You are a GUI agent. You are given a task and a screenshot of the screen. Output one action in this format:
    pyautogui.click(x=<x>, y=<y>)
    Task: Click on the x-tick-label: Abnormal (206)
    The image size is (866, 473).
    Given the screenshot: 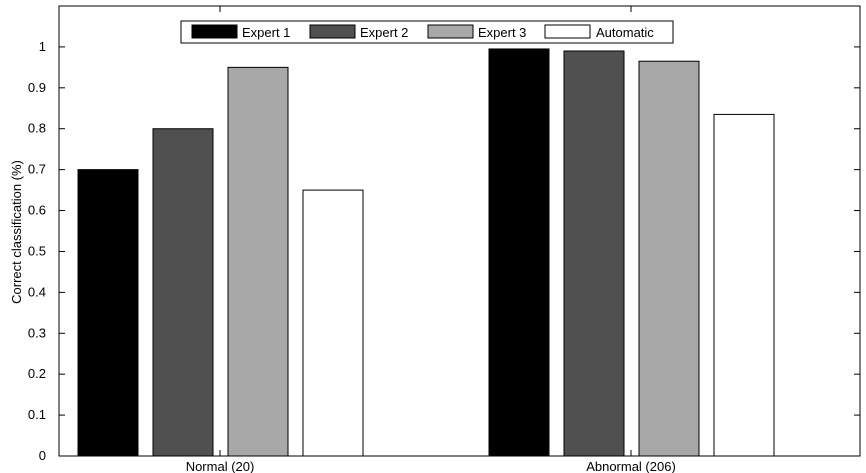 What is the action you would take?
    pyautogui.click(x=631, y=466)
    